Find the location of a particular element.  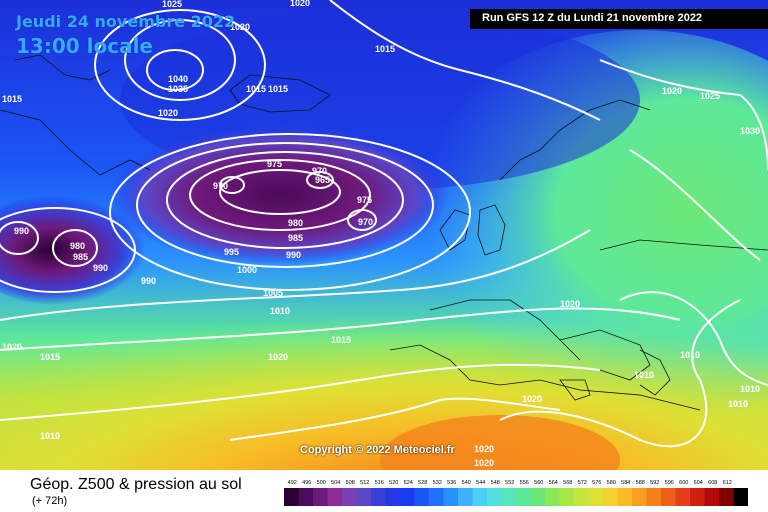

legend-tick-label: 604 is located at coordinates (698, 483).